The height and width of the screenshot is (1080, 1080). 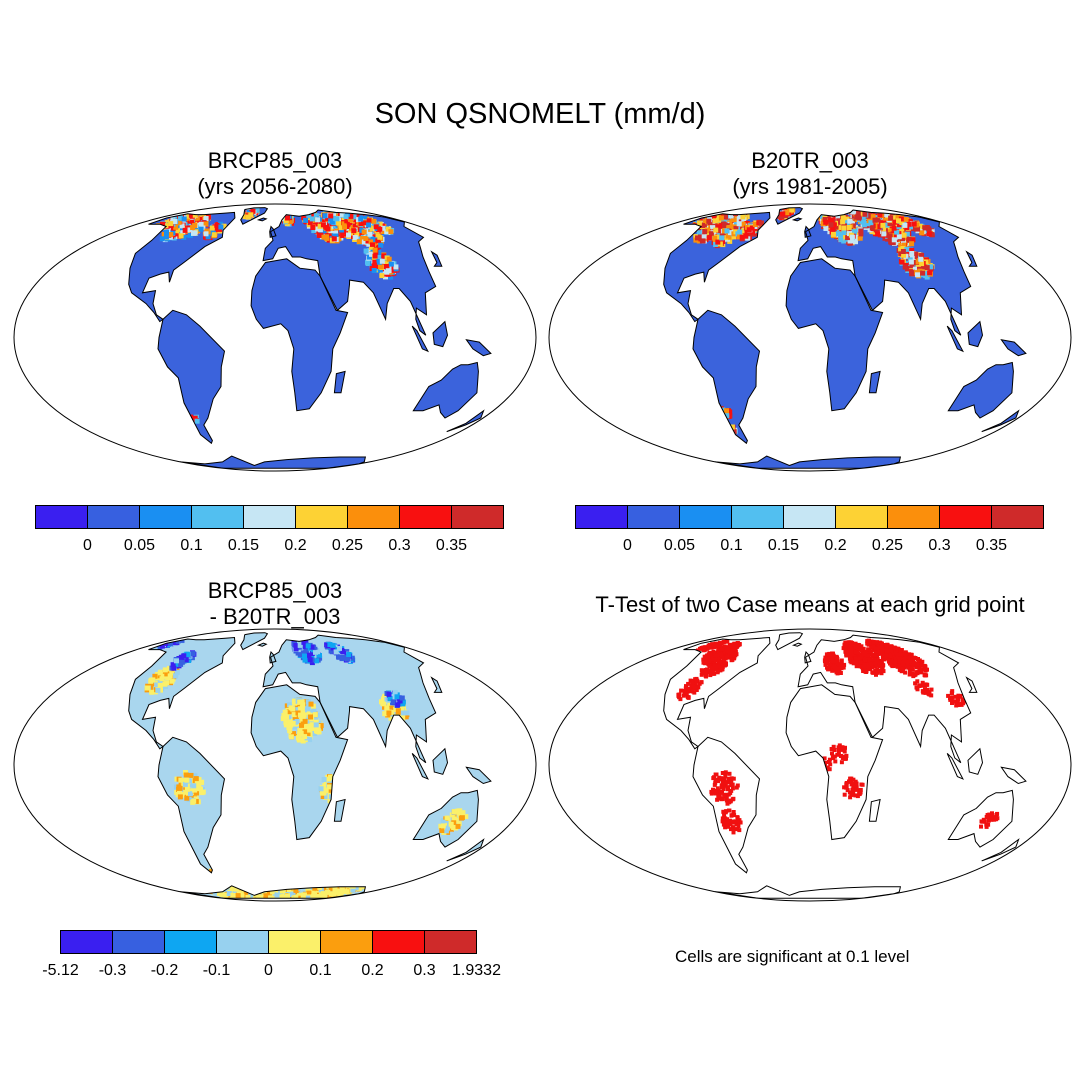 I want to click on land-sumatra, so click(x=955, y=766).